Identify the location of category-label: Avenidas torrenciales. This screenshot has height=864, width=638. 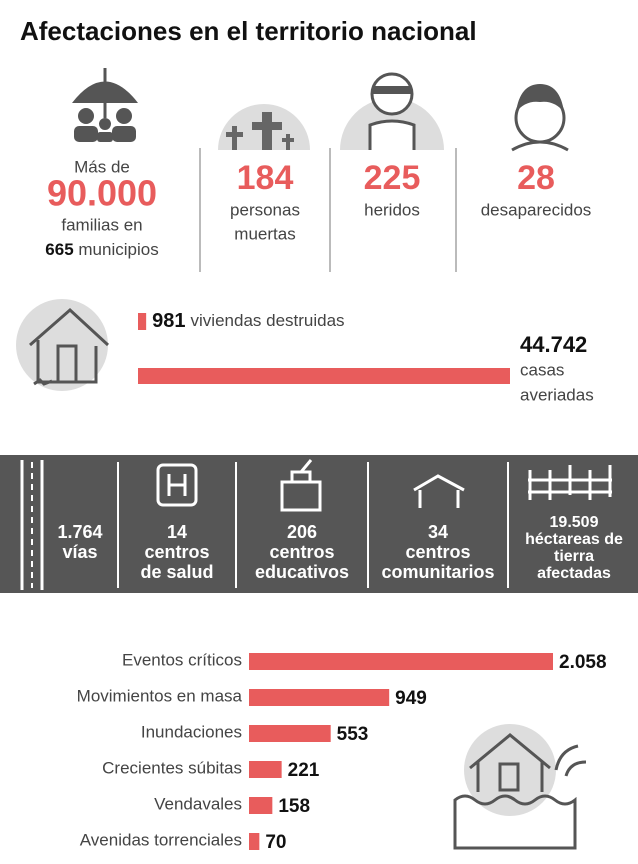
(161, 839).